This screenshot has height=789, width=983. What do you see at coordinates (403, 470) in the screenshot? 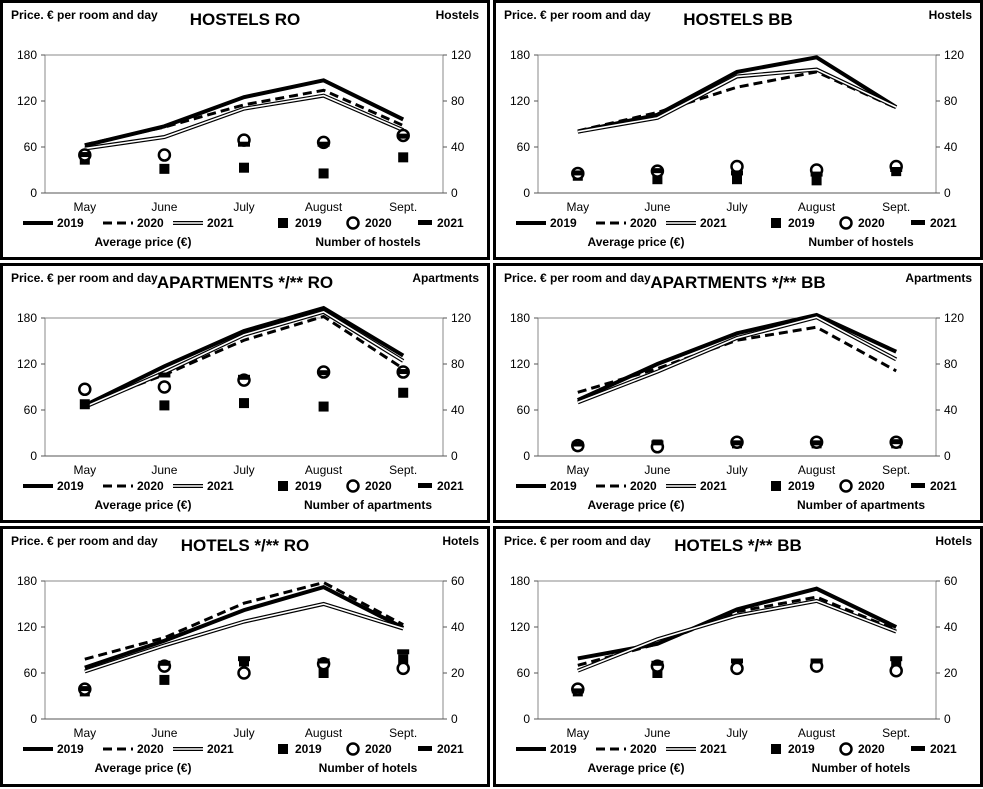
I see `x-tick-label: Sept.` at bounding box center [403, 470].